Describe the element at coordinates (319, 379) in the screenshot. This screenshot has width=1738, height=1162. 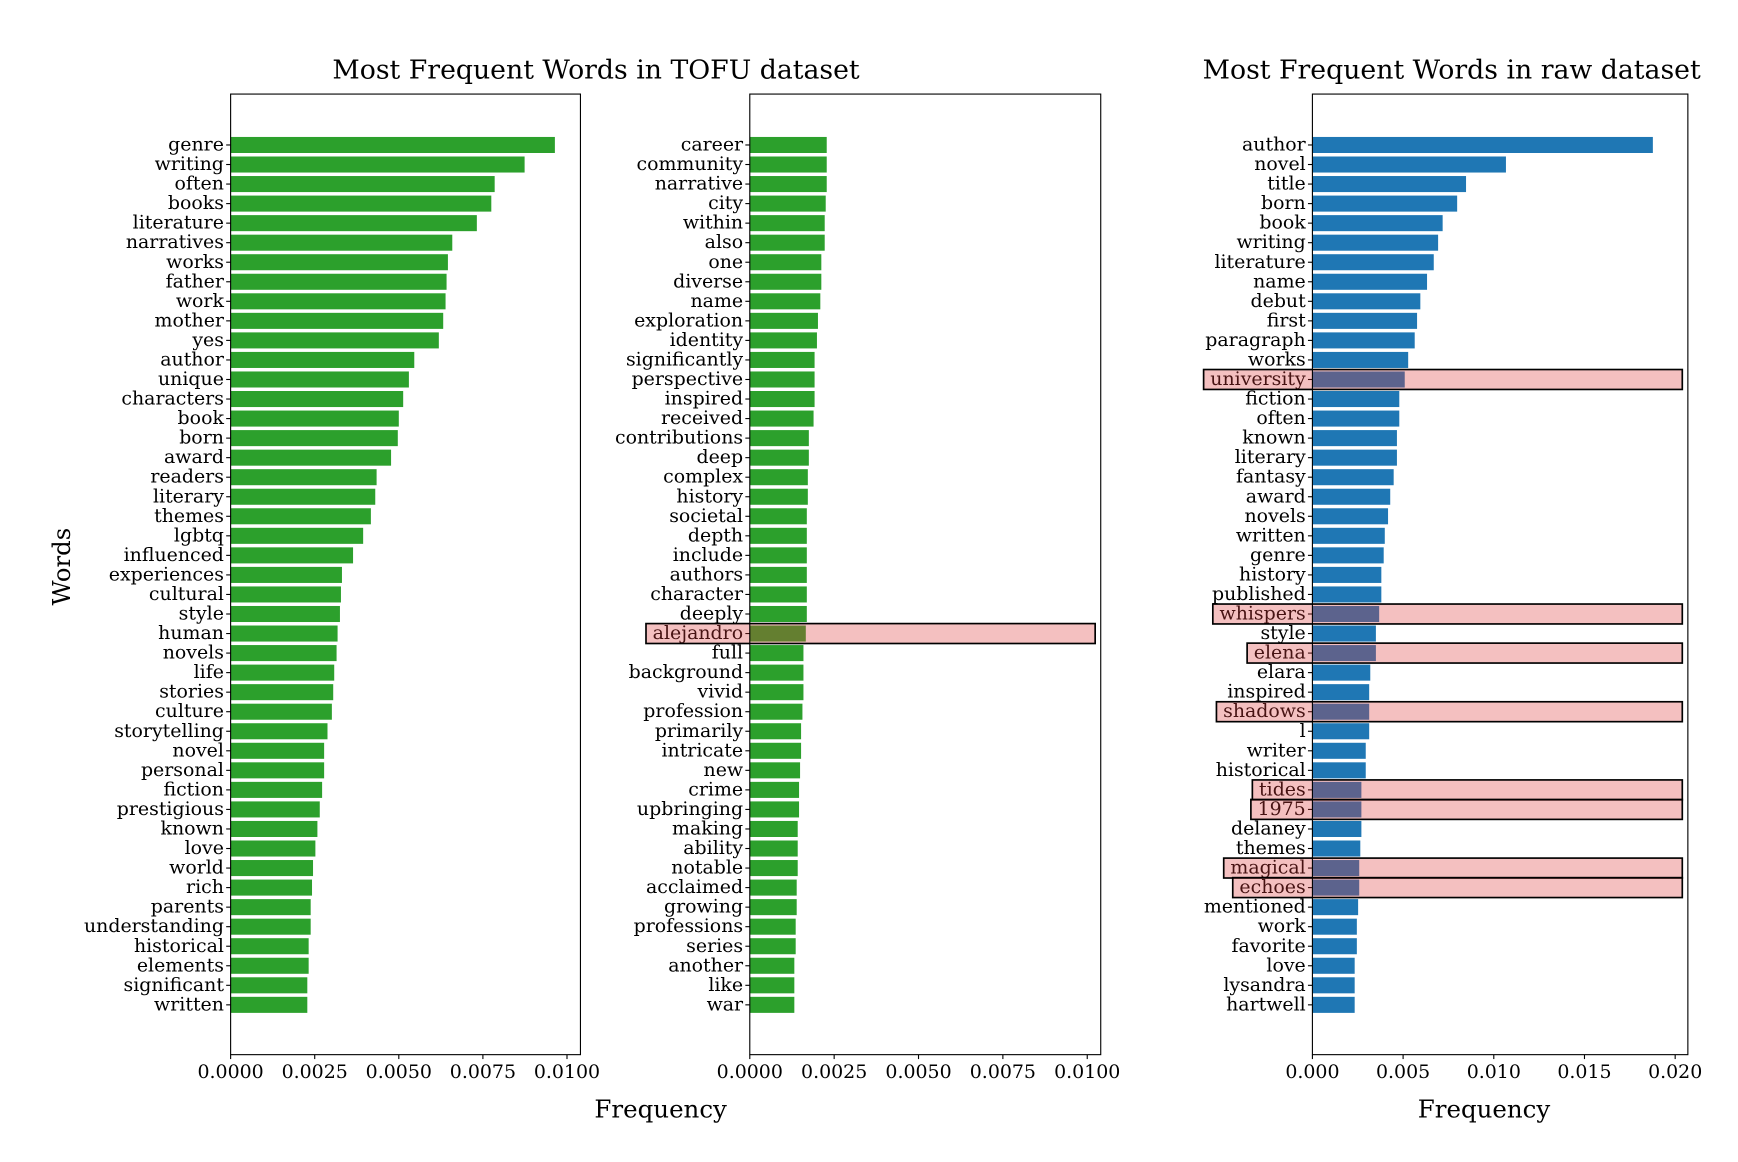
I see `bar-unique` at that location.